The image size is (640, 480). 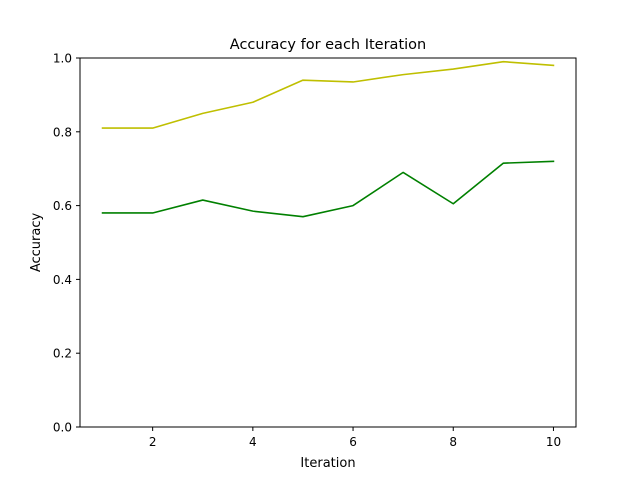 What do you see at coordinates (328, 94) in the screenshot?
I see `series-line-yellow` at bounding box center [328, 94].